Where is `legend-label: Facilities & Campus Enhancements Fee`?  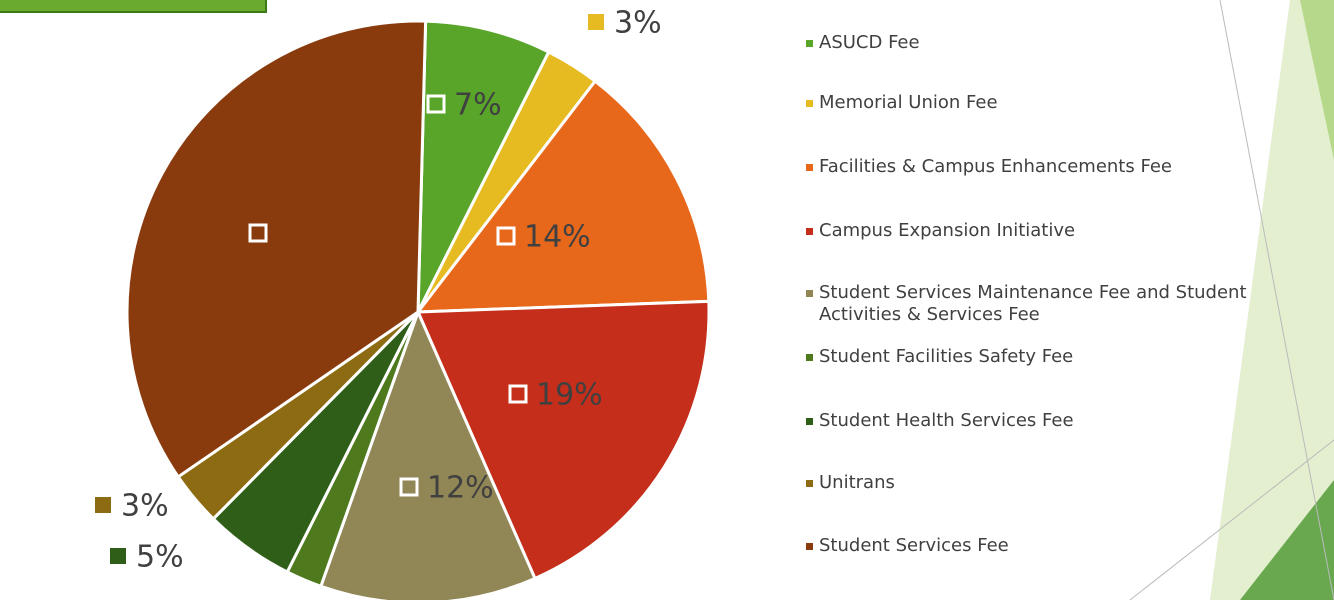 legend-label: Facilities & Campus Enhancements Fee is located at coordinates (995, 166).